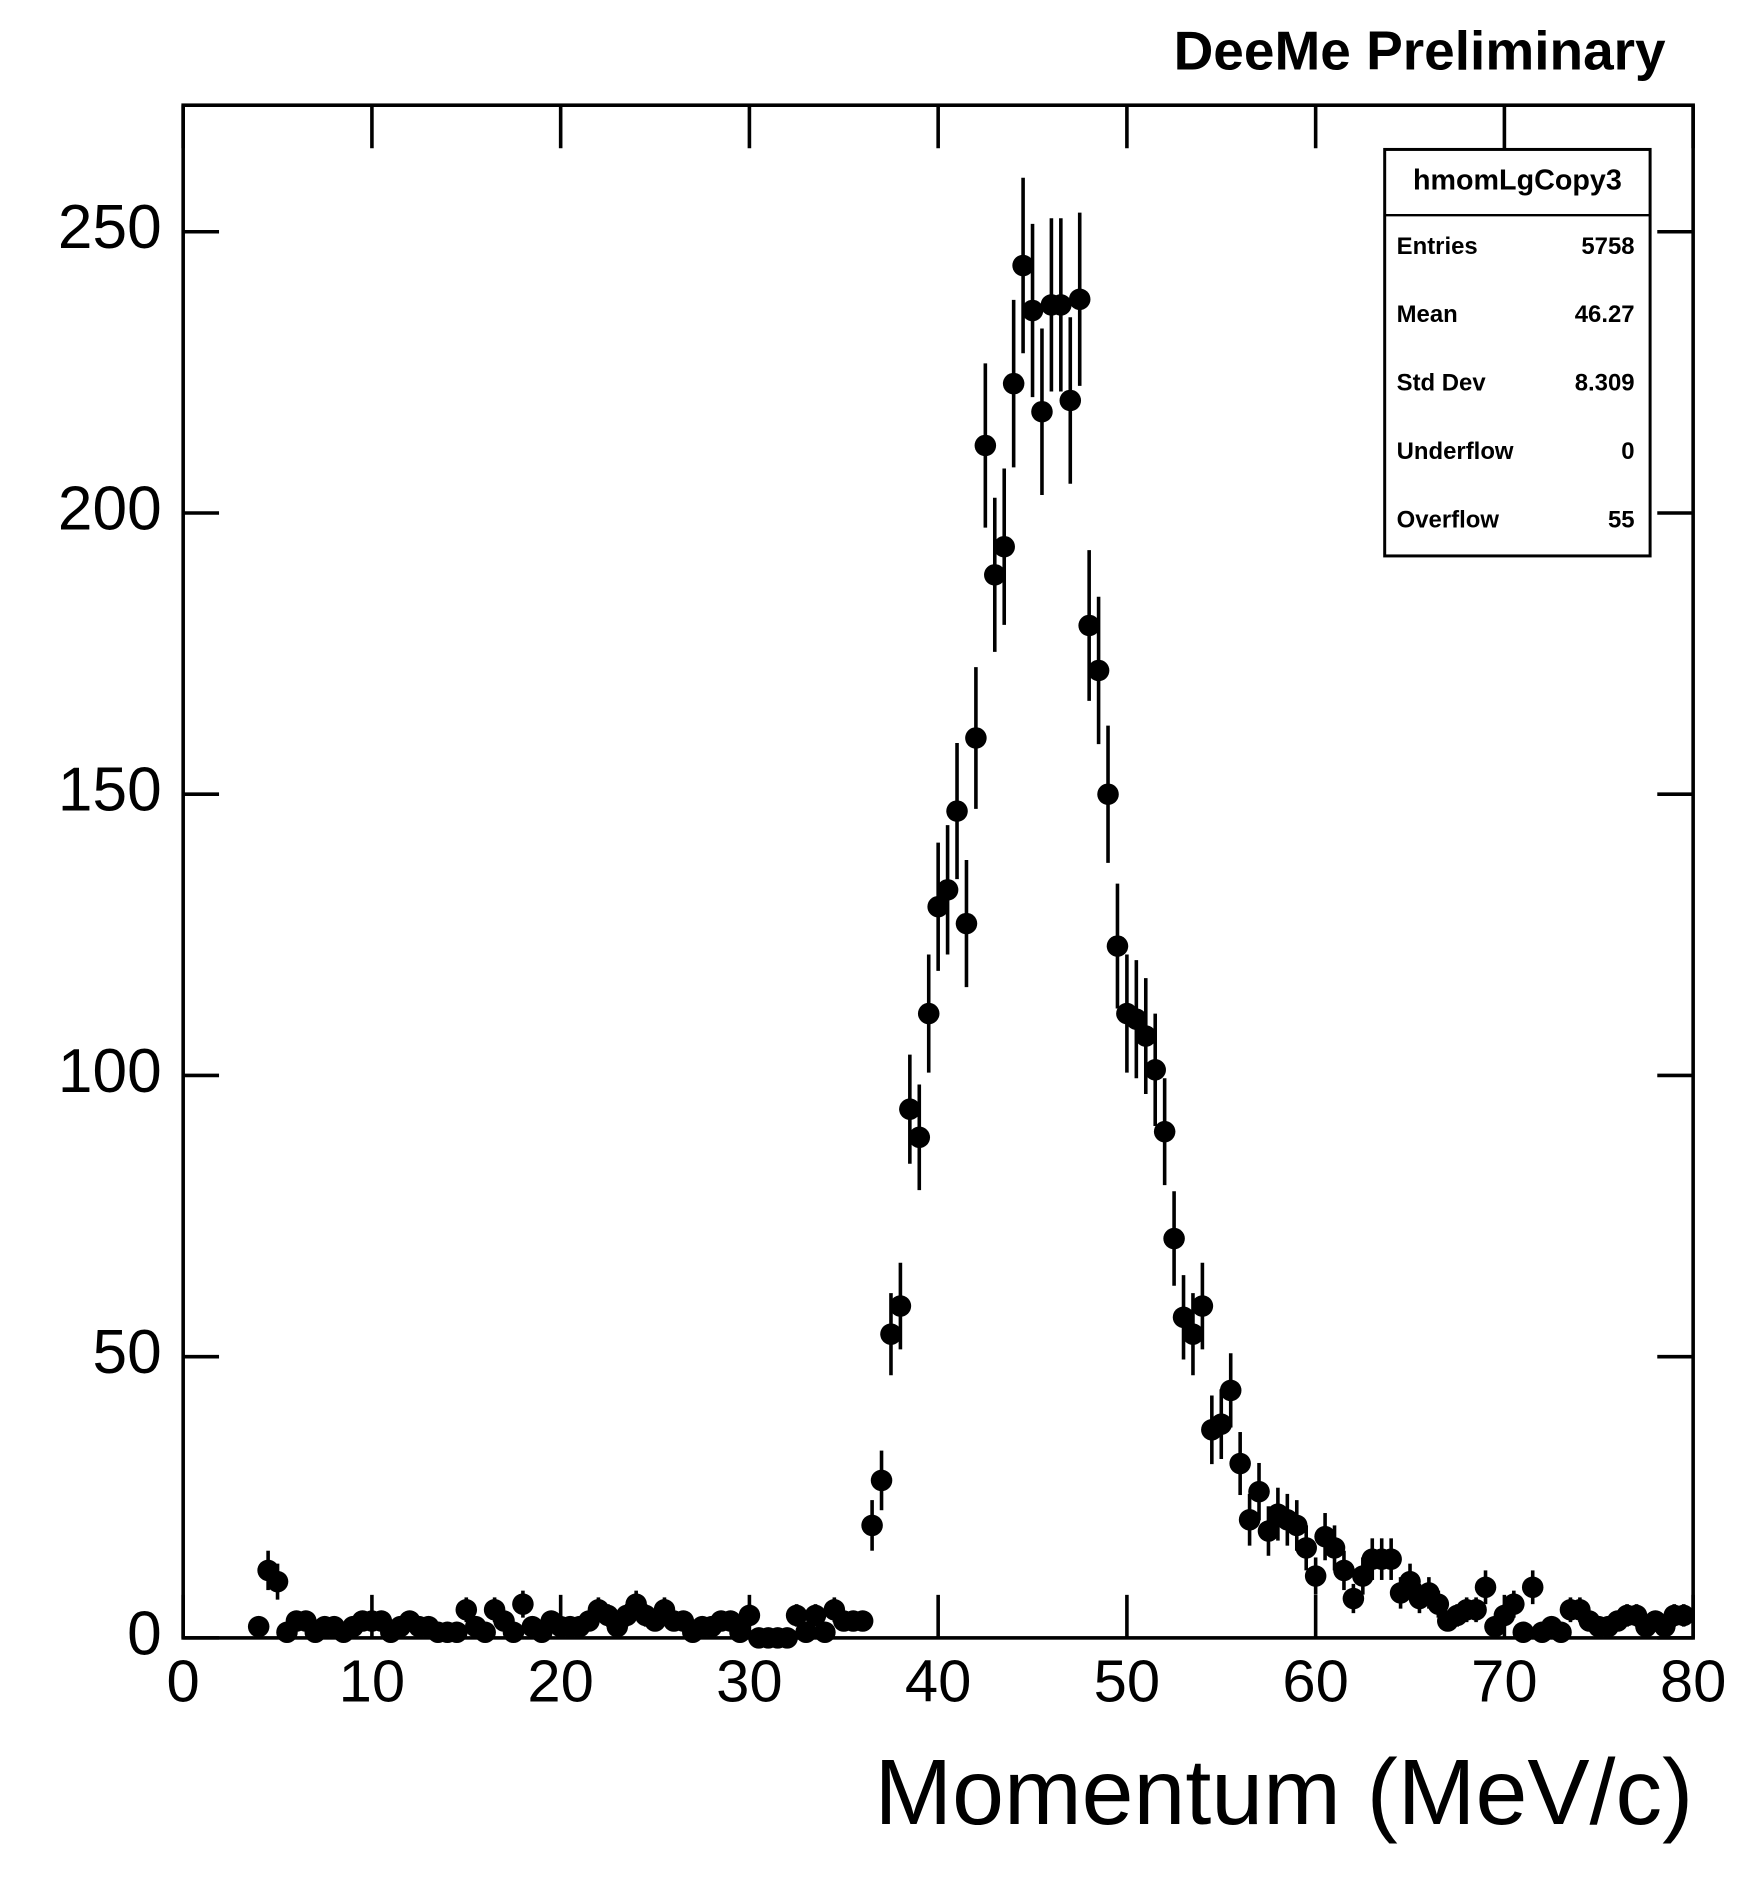 The image size is (1746, 1877). What do you see at coordinates (1420, 51) in the screenshot?
I see `chart-title: DeeMe Preliminary` at bounding box center [1420, 51].